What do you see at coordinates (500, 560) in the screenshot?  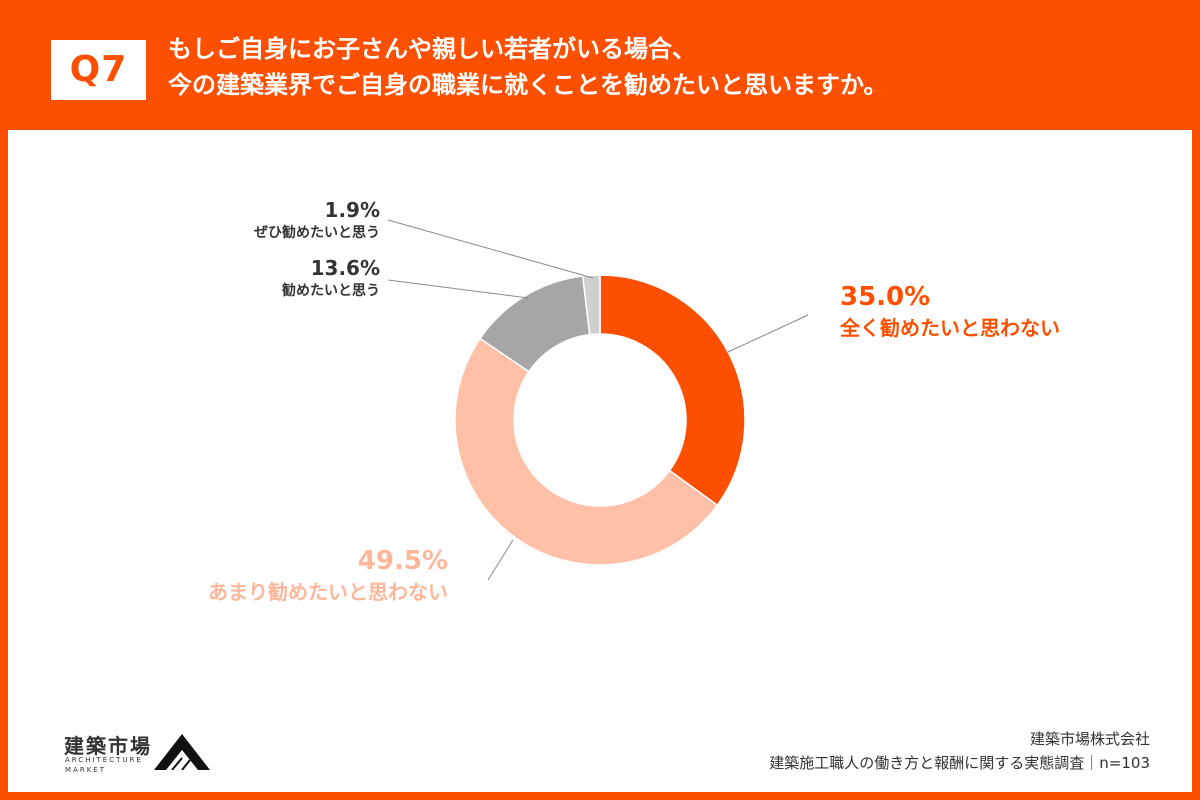 I see `leader-line-not-really` at bounding box center [500, 560].